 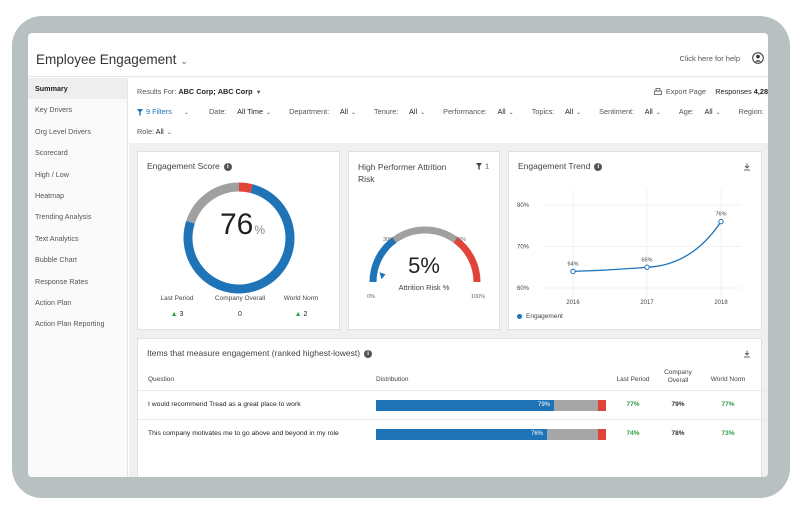 I want to click on export-page-label: Export Page, so click(x=685, y=91).